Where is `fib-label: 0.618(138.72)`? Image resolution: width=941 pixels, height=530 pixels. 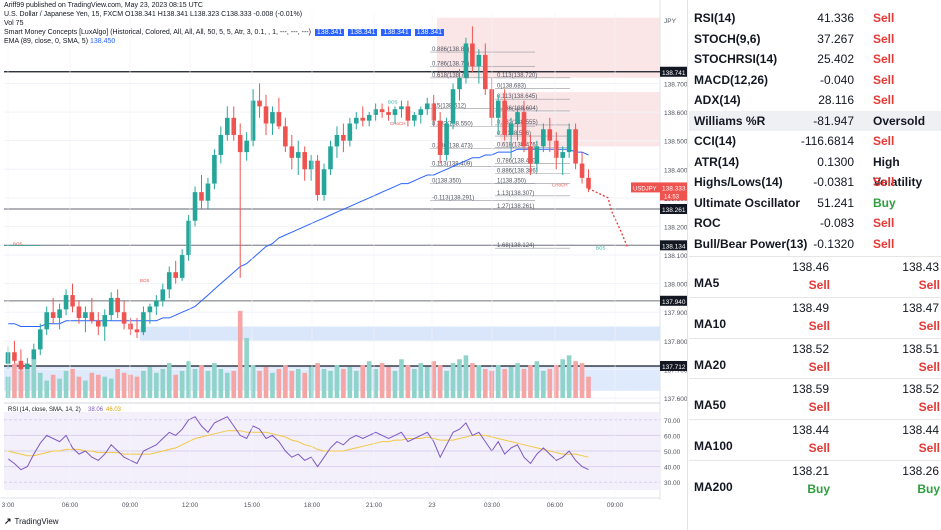
fib-label: 0.618(138.72) is located at coordinates (450, 76).